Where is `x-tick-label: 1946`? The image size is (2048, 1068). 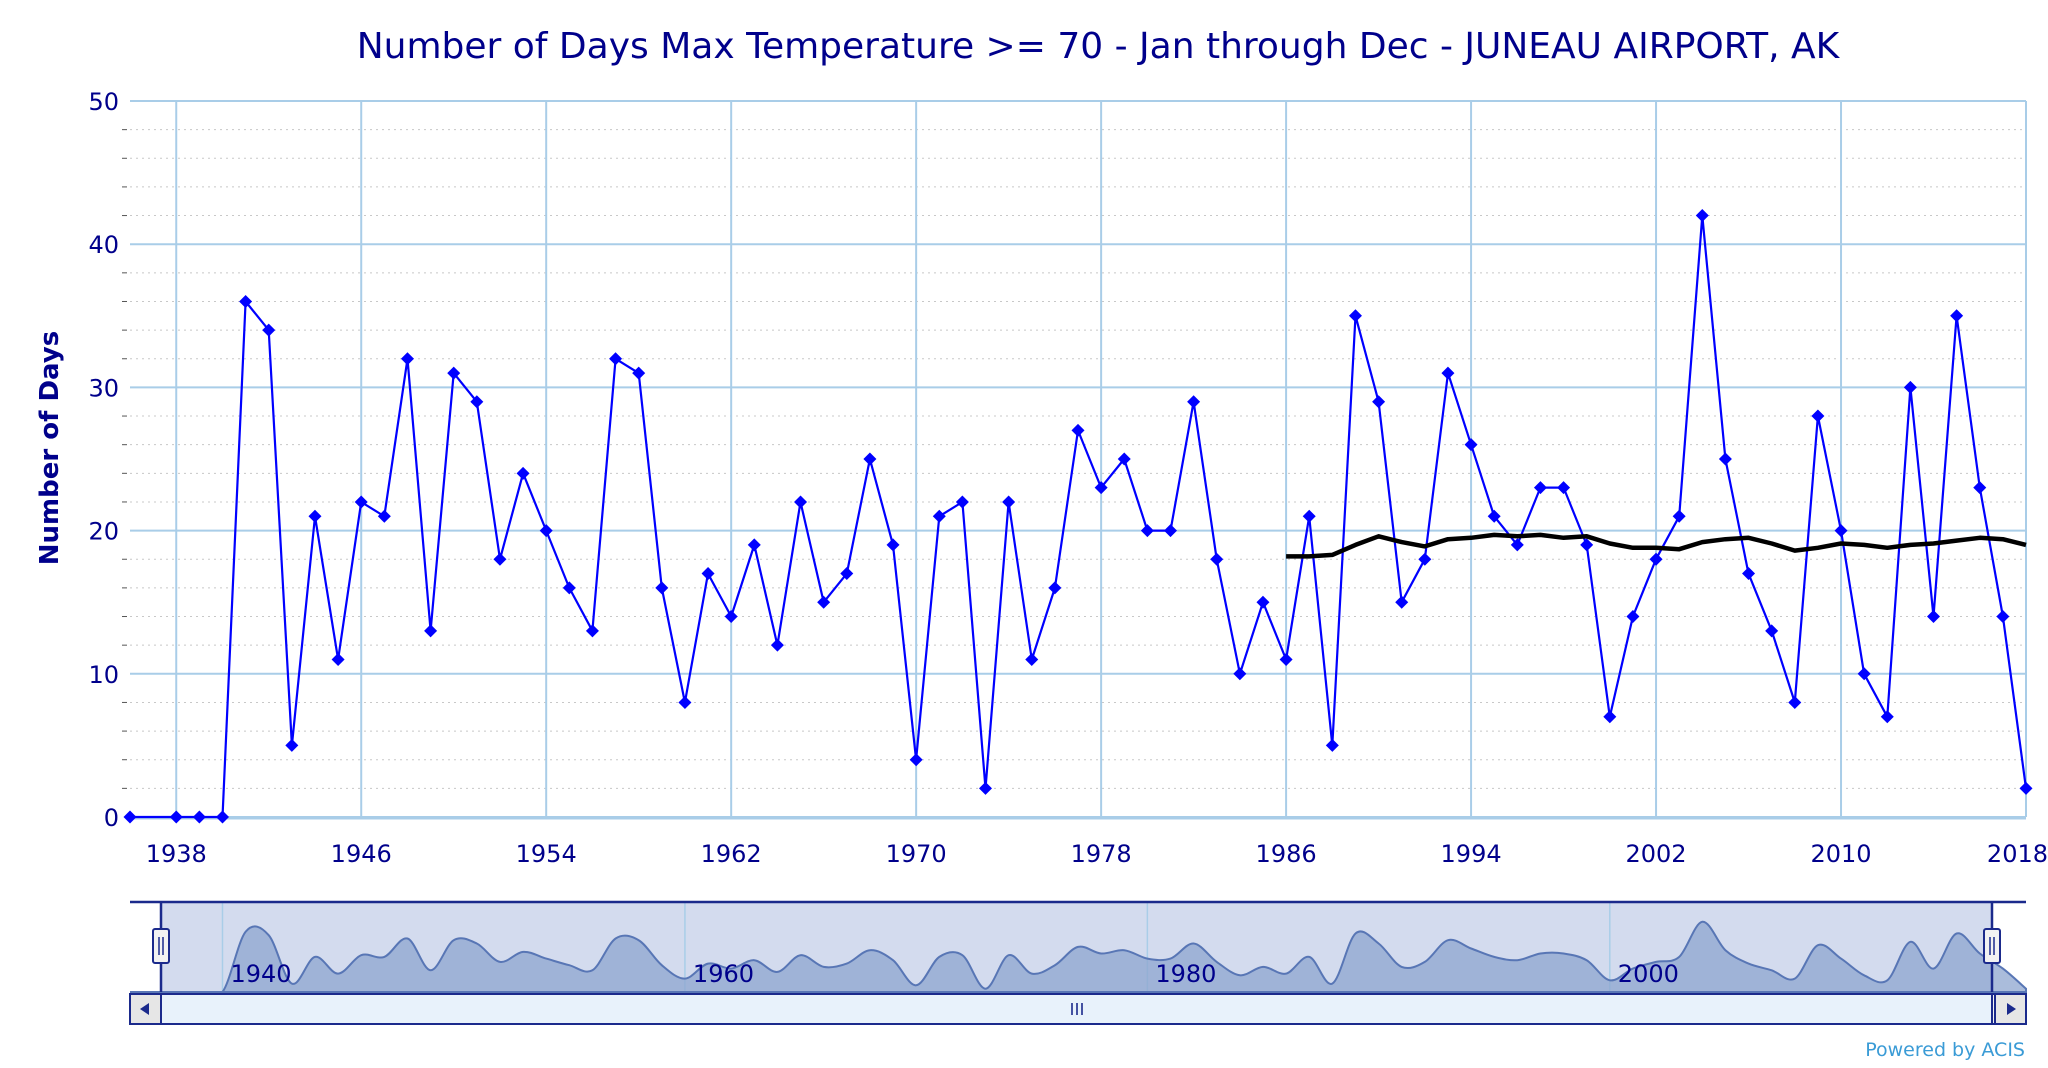
x-tick-label: 1946 is located at coordinates (361, 854).